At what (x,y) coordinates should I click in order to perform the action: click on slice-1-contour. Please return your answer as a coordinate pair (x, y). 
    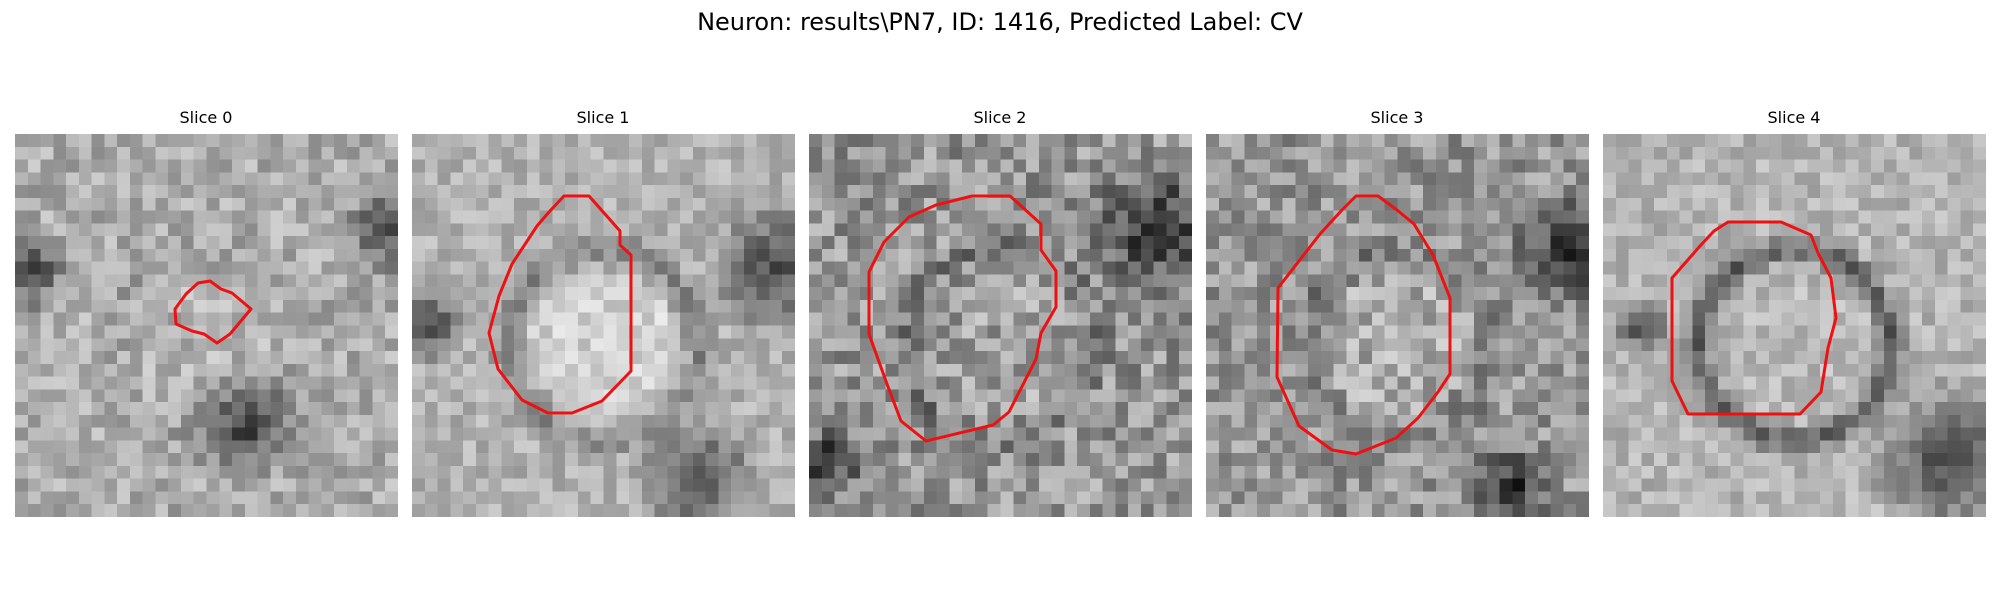
    Looking at the image, I should click on (560, 304).